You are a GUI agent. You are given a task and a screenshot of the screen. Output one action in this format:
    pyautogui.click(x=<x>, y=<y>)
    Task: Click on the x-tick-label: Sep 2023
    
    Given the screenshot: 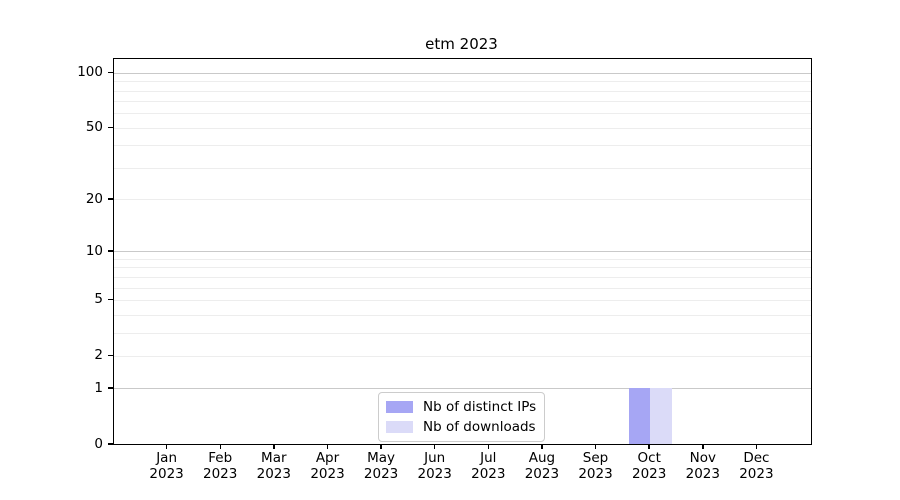 What is the action you would take?
    pyautogui.click(x=595, y=466)
    